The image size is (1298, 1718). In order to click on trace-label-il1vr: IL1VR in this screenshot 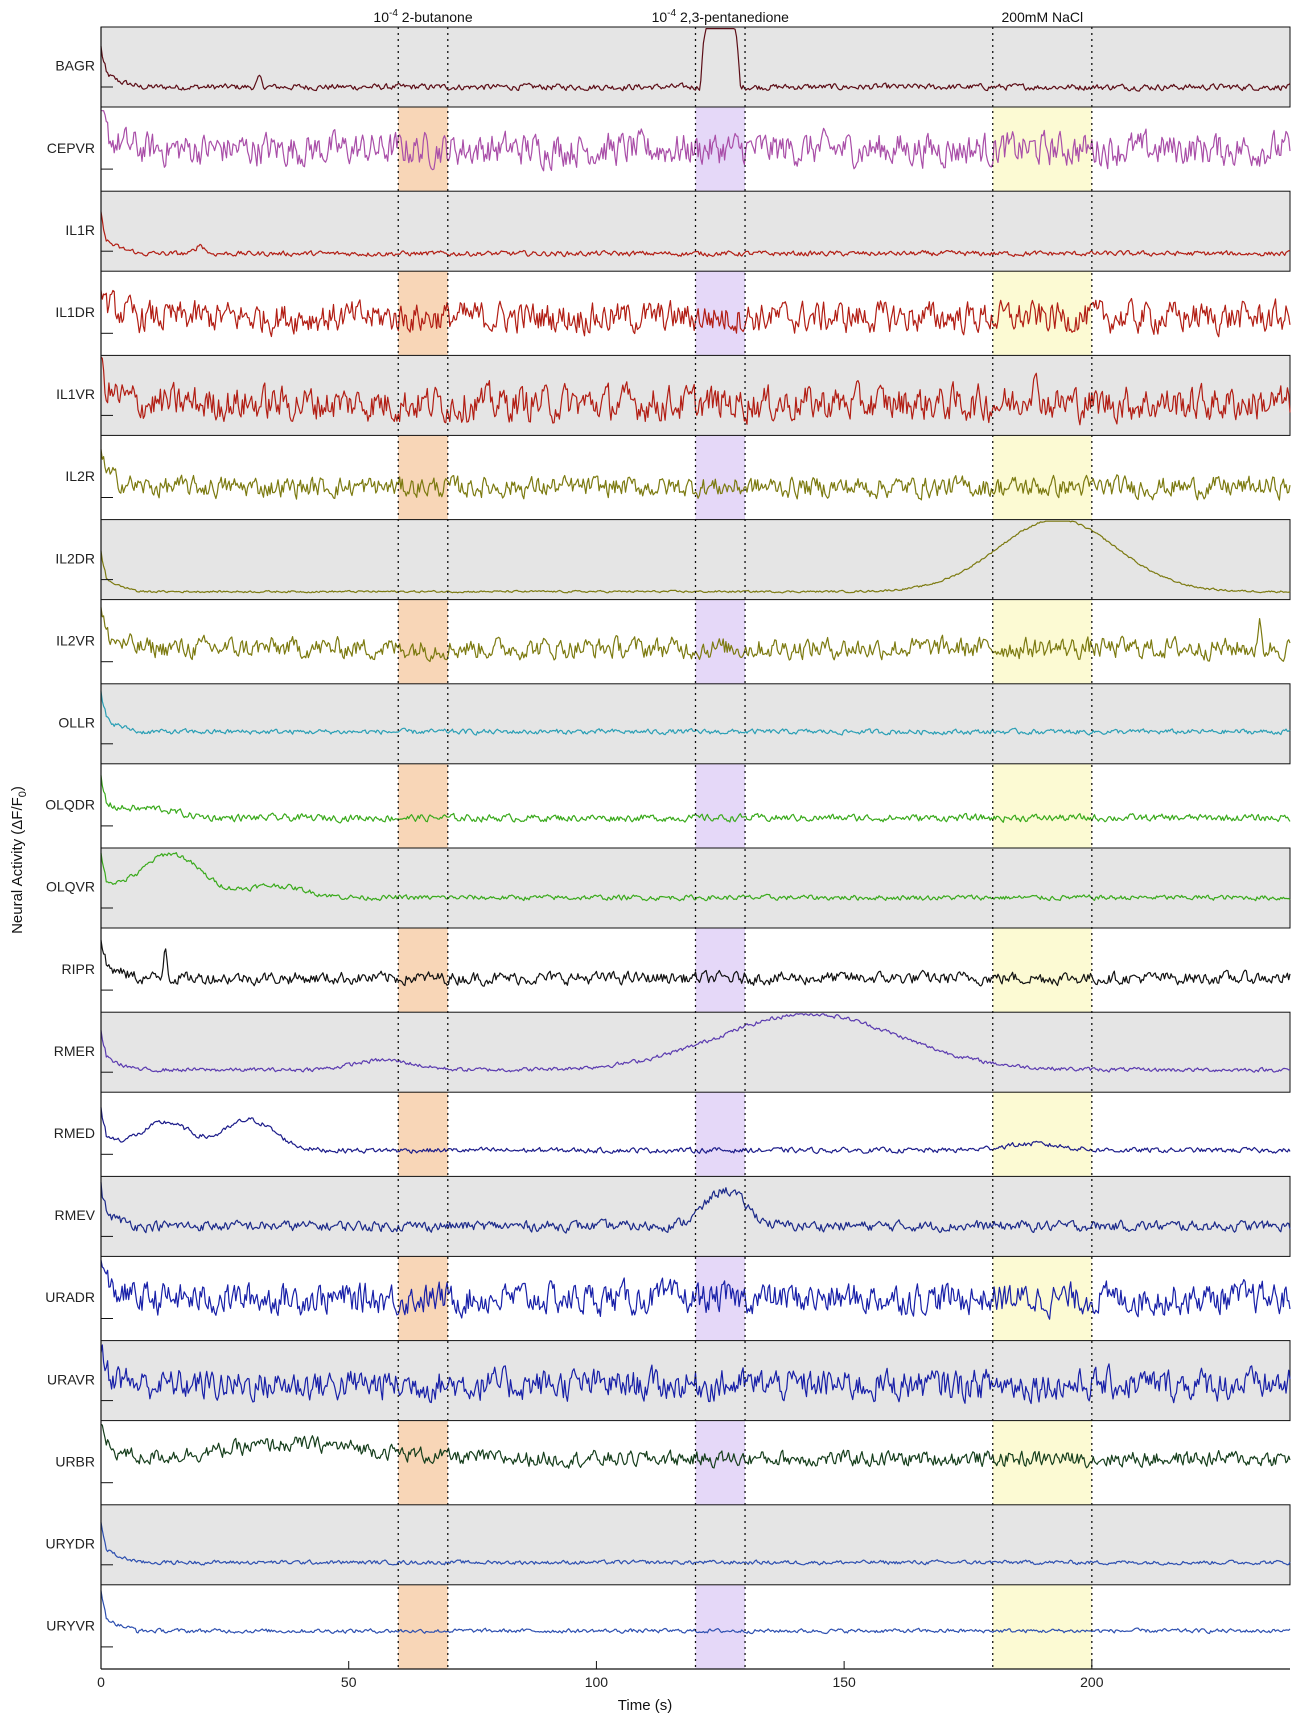, I will do `click(75, 394)`.